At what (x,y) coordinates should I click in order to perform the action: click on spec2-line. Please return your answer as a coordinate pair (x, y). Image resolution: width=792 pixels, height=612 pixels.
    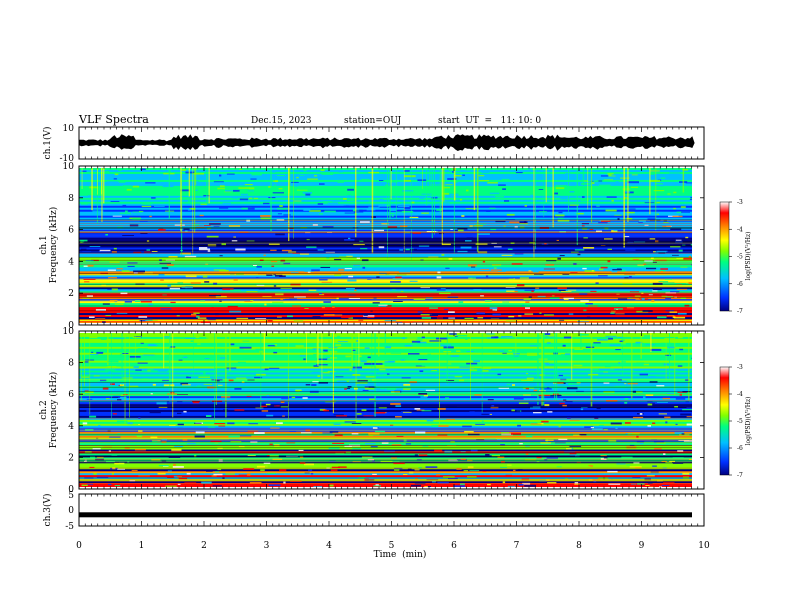
    Looking at the image, I should click on (385, 419).